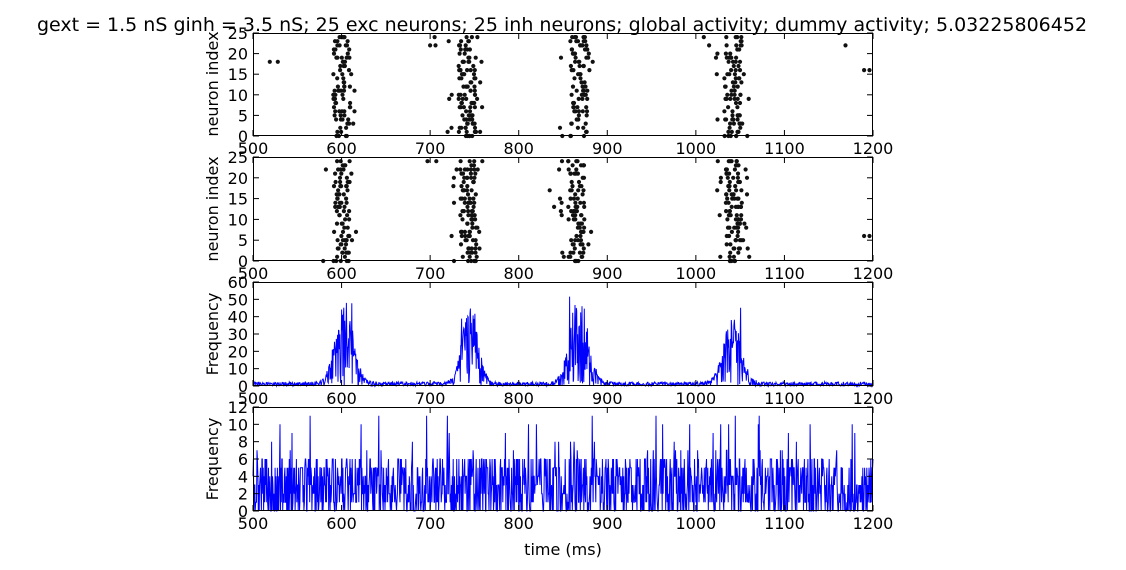 Image resolution: width=1126 pixels, height=570 pixels. What do you see at coordinates (238, 299) in the screenshot?
I see `y-tick-label: 50` at bounding box center [238, 299].